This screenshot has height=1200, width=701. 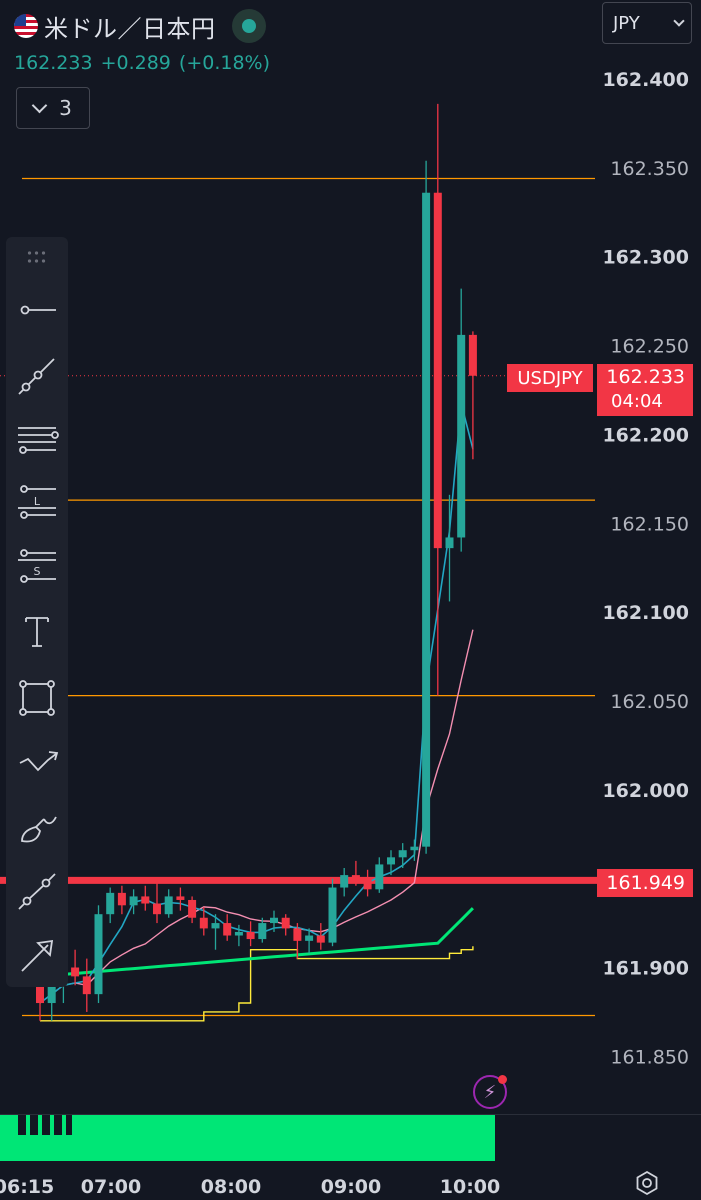 I want to click on svg-text: L, so click(x=37, y=501).